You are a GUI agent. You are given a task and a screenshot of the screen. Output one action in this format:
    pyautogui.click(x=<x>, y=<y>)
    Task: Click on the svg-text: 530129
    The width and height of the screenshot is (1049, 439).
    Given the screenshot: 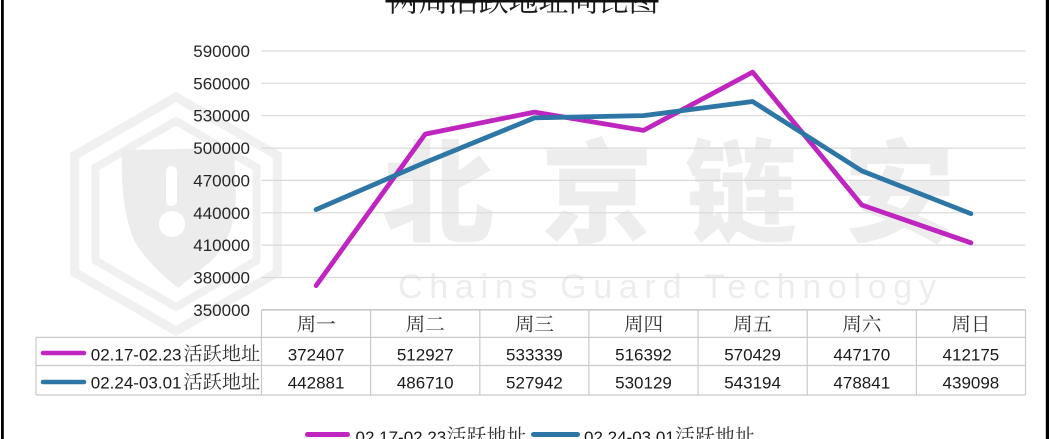 What is the action you would take?
    pyautogui.click(x=643, y=383)
    